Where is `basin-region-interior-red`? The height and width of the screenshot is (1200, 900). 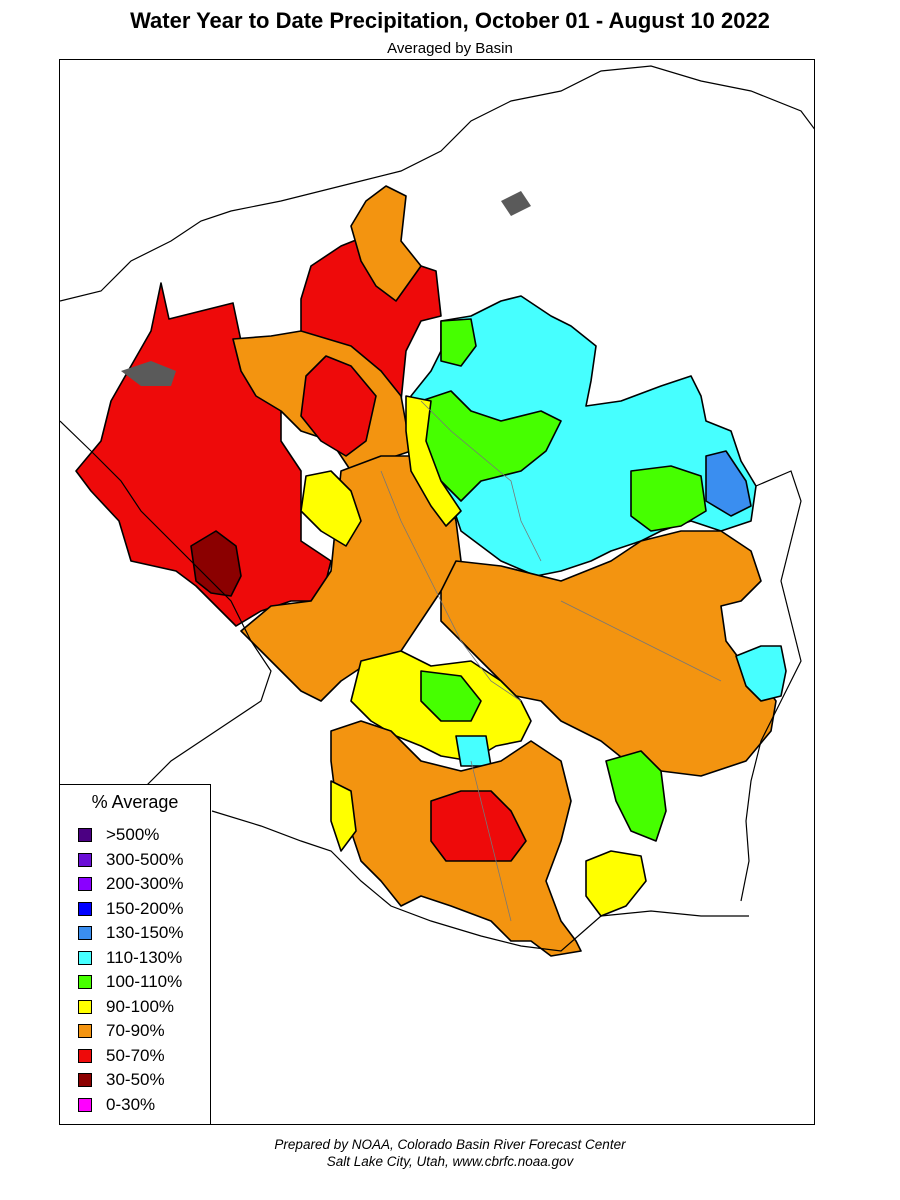
basin-region-interior-red is located at coordinates (338, 406).